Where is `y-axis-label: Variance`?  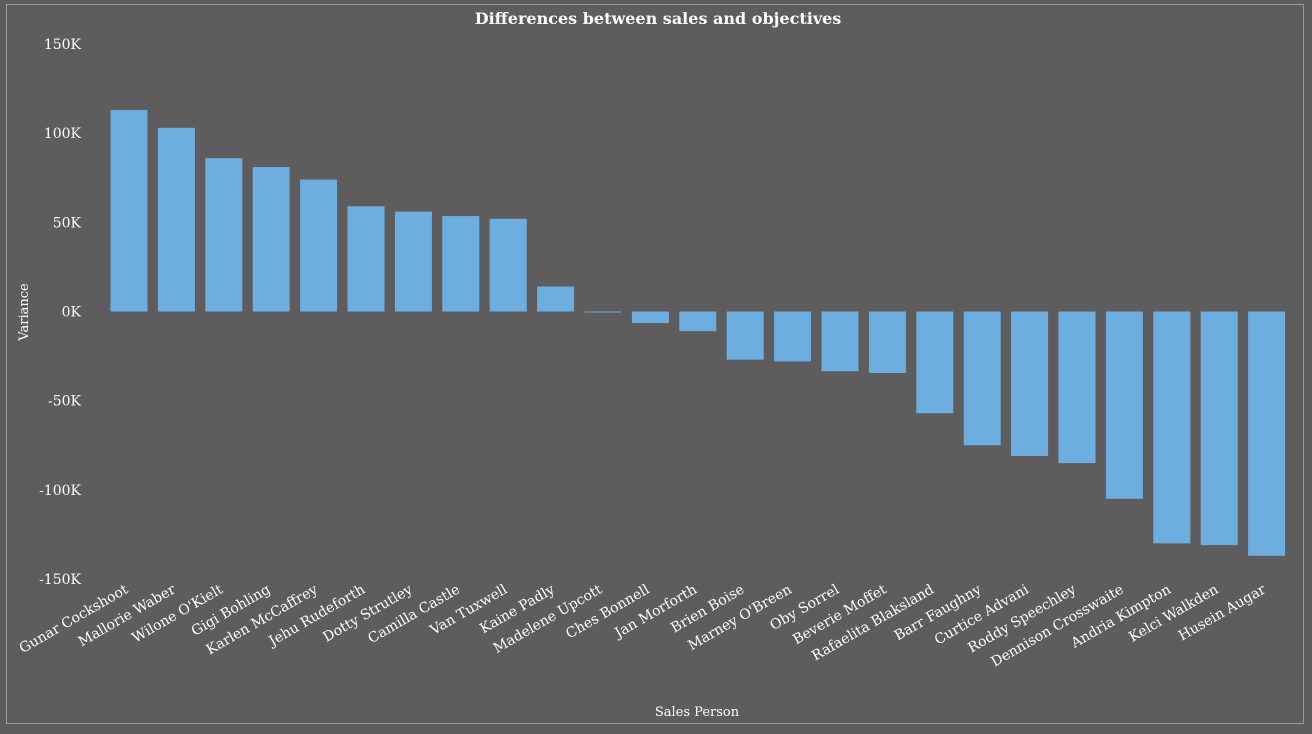
y-axis-label: Variance is located at coordinates (24, 312).